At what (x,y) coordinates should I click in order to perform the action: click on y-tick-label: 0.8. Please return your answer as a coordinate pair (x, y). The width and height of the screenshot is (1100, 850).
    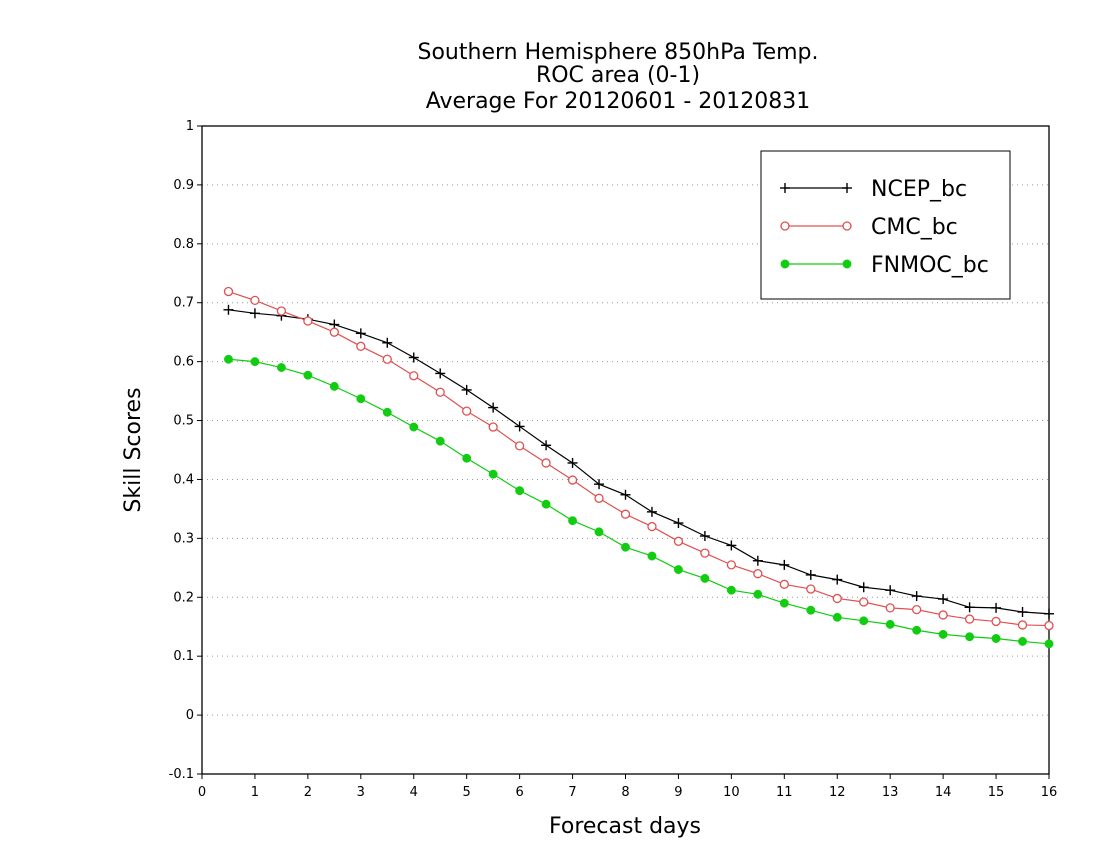
    Looking at the image, I should click on (183, 244).